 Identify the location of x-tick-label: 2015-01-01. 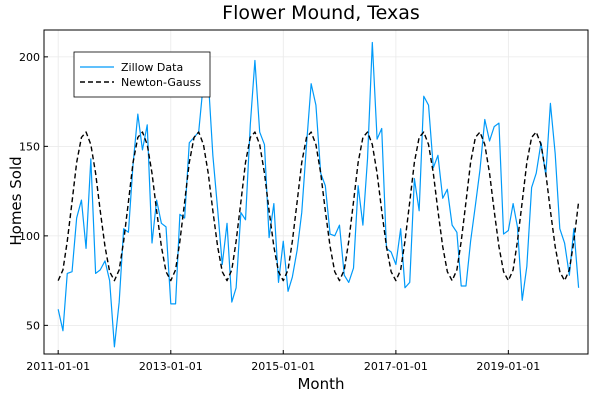
(283, 366).